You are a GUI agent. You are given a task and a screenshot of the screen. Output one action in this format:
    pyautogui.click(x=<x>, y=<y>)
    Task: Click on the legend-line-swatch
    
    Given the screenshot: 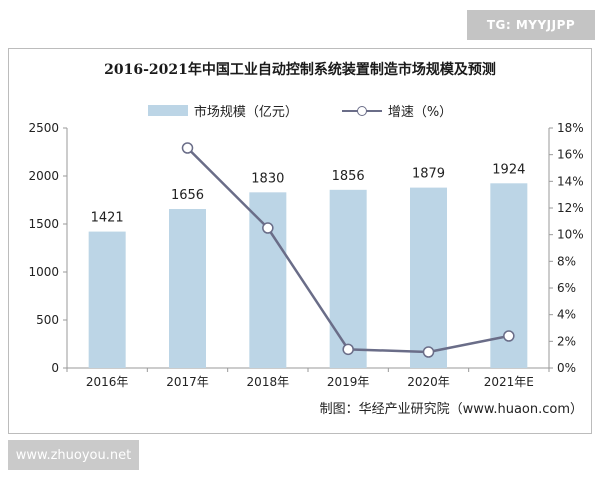 What is the action you would take?
    pyautogui.click(x=361, y=111)
    